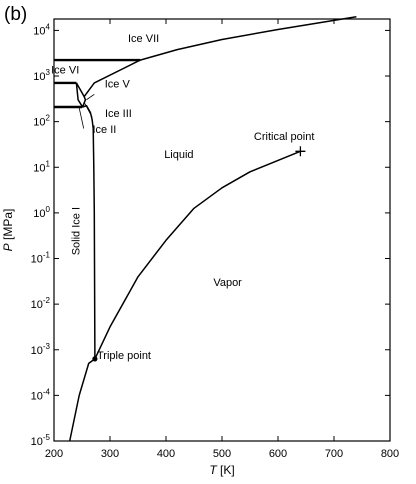 The image size is (416, 484). Describe the element at coordinates (221, 470) in the screenshot. I see `x-axis-label: T [K]` at that location.